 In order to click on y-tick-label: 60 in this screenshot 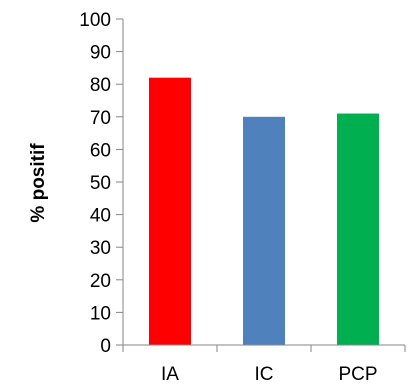, I will do `click(100, 150)`.